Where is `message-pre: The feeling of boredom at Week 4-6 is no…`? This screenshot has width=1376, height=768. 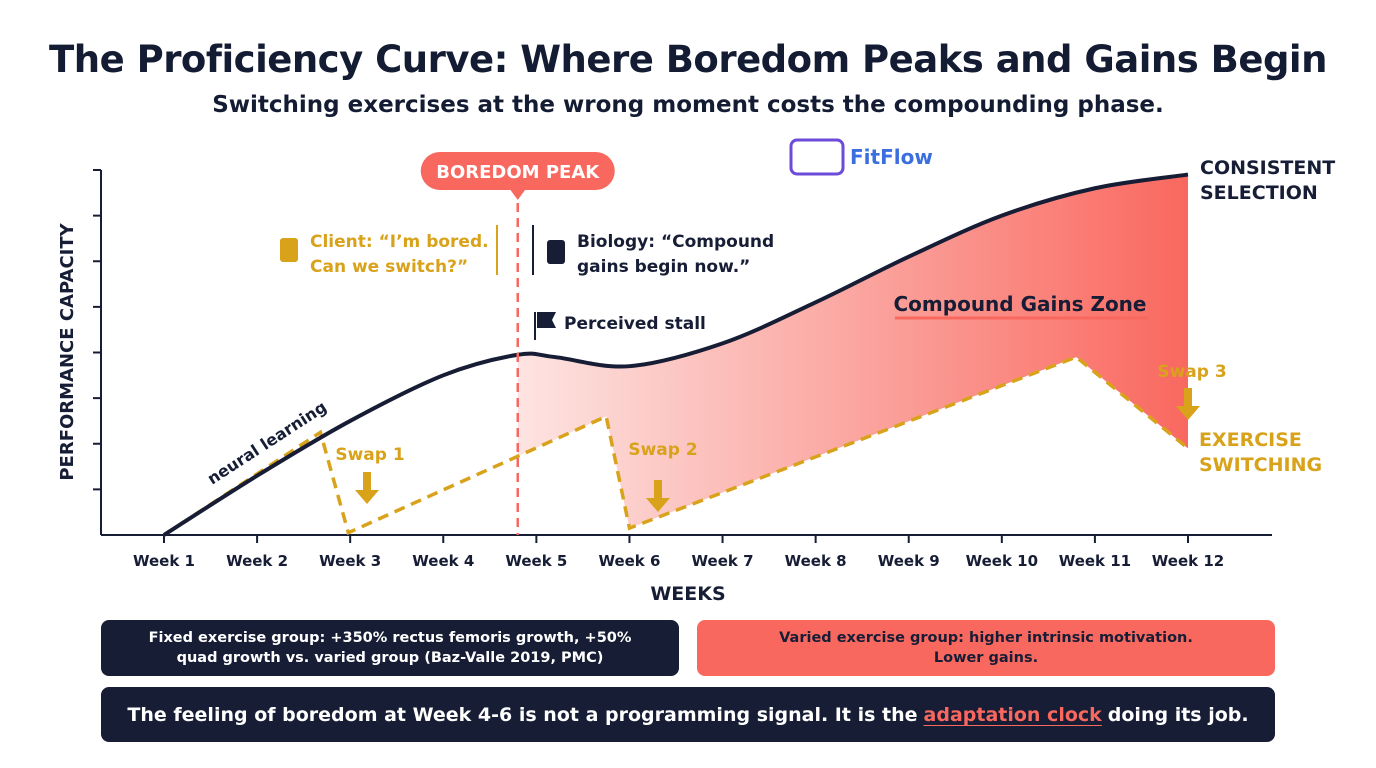
message-pre: The feeling of boredom at Week 4-6 is no… is located at coordinates (522, 714).